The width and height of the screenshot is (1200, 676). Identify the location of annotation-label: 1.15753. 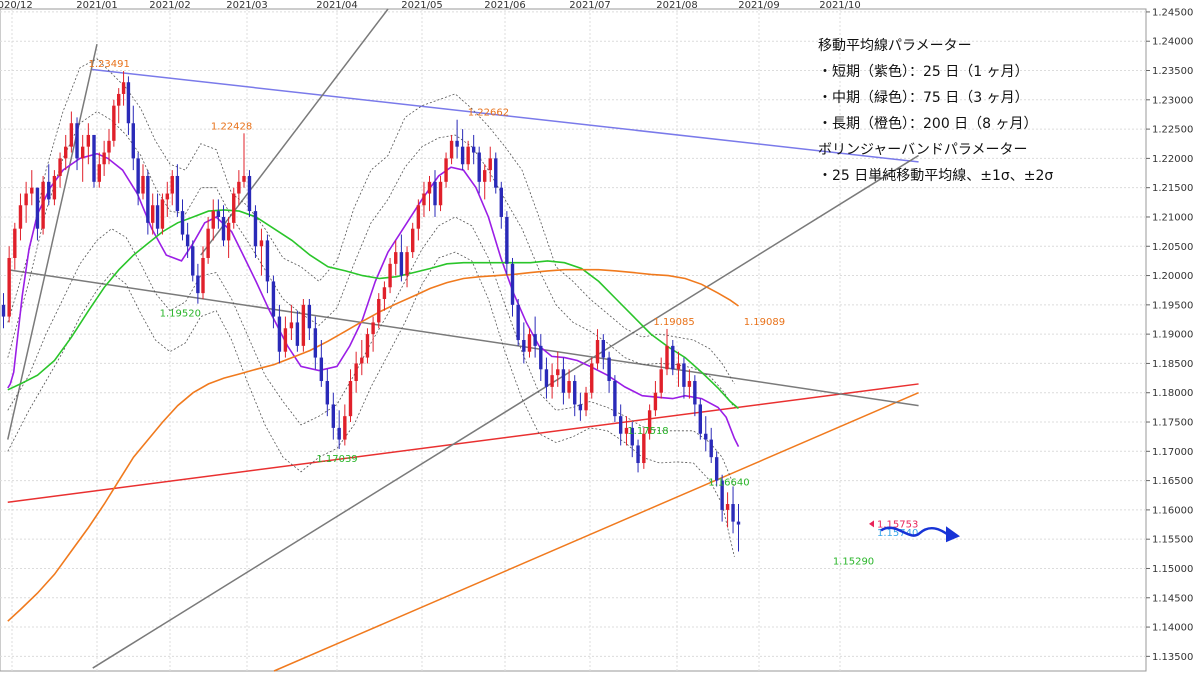
(897, 524).